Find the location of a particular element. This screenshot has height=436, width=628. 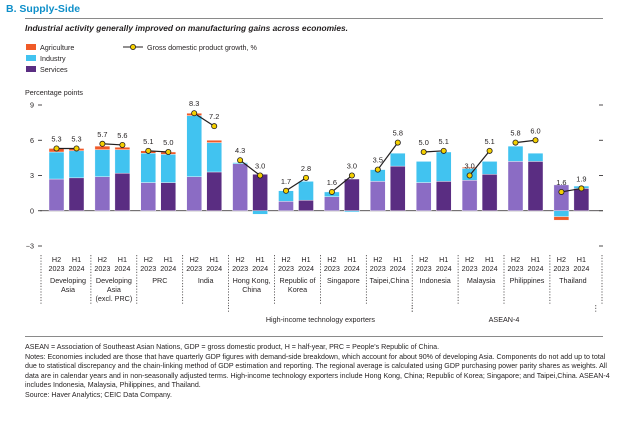

gdp-data-label: 8.3 is located at coordinates (194, 103).